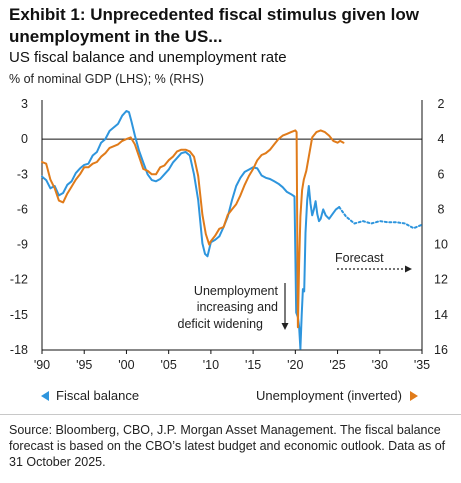 This screenshot has width=461, height=483. What do you see at coordinates (42, 365) in the screenshot?
I see `x-tick-label: '90` at bounding box center [42, 365].